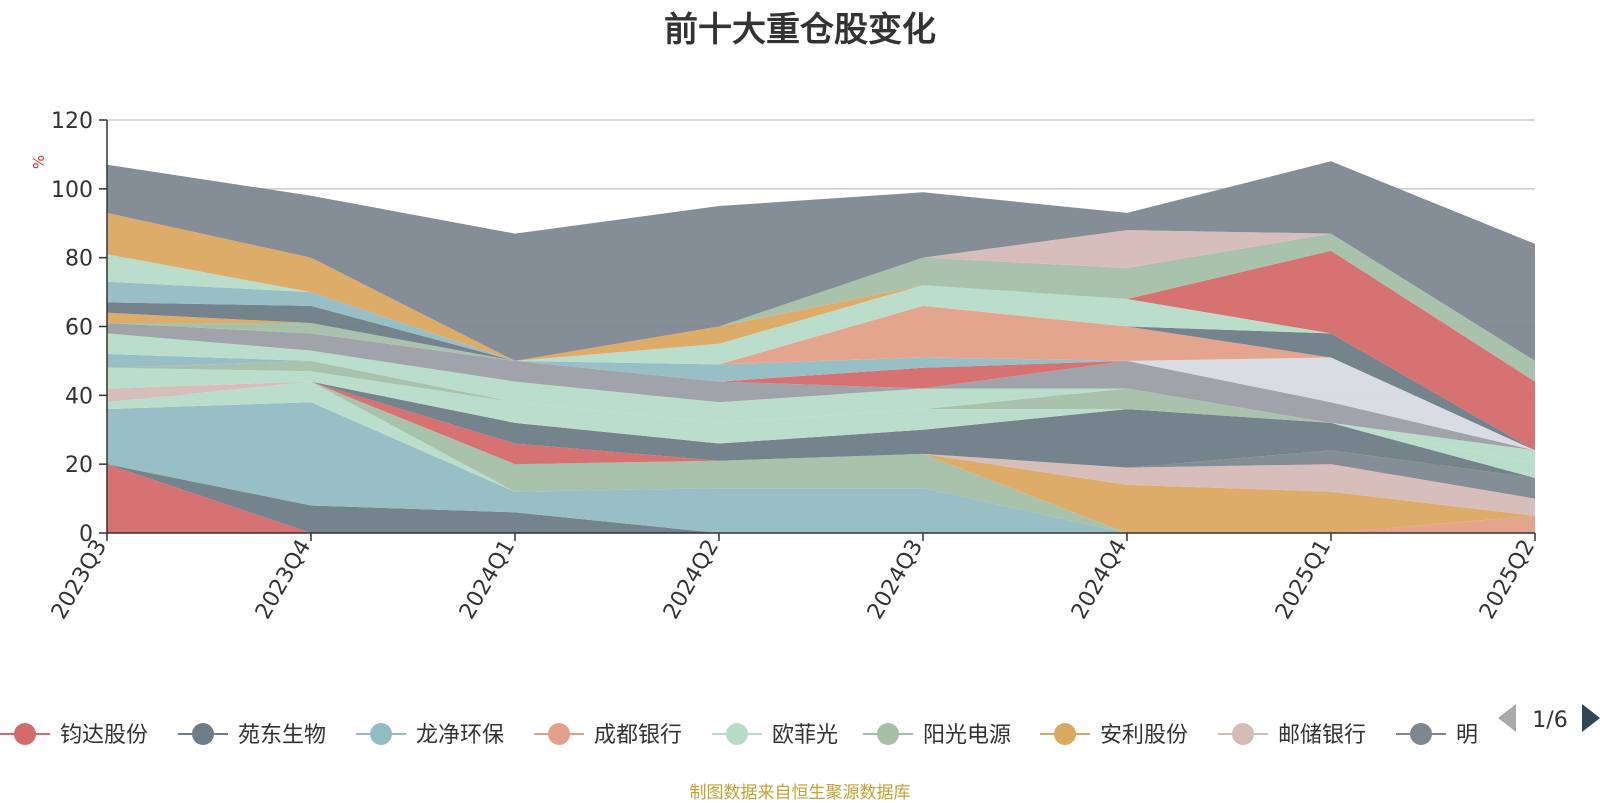 The width and height of the screenshot is (1600, 803). I want to click on legend-item: 安利股份, so click(1114, 735).